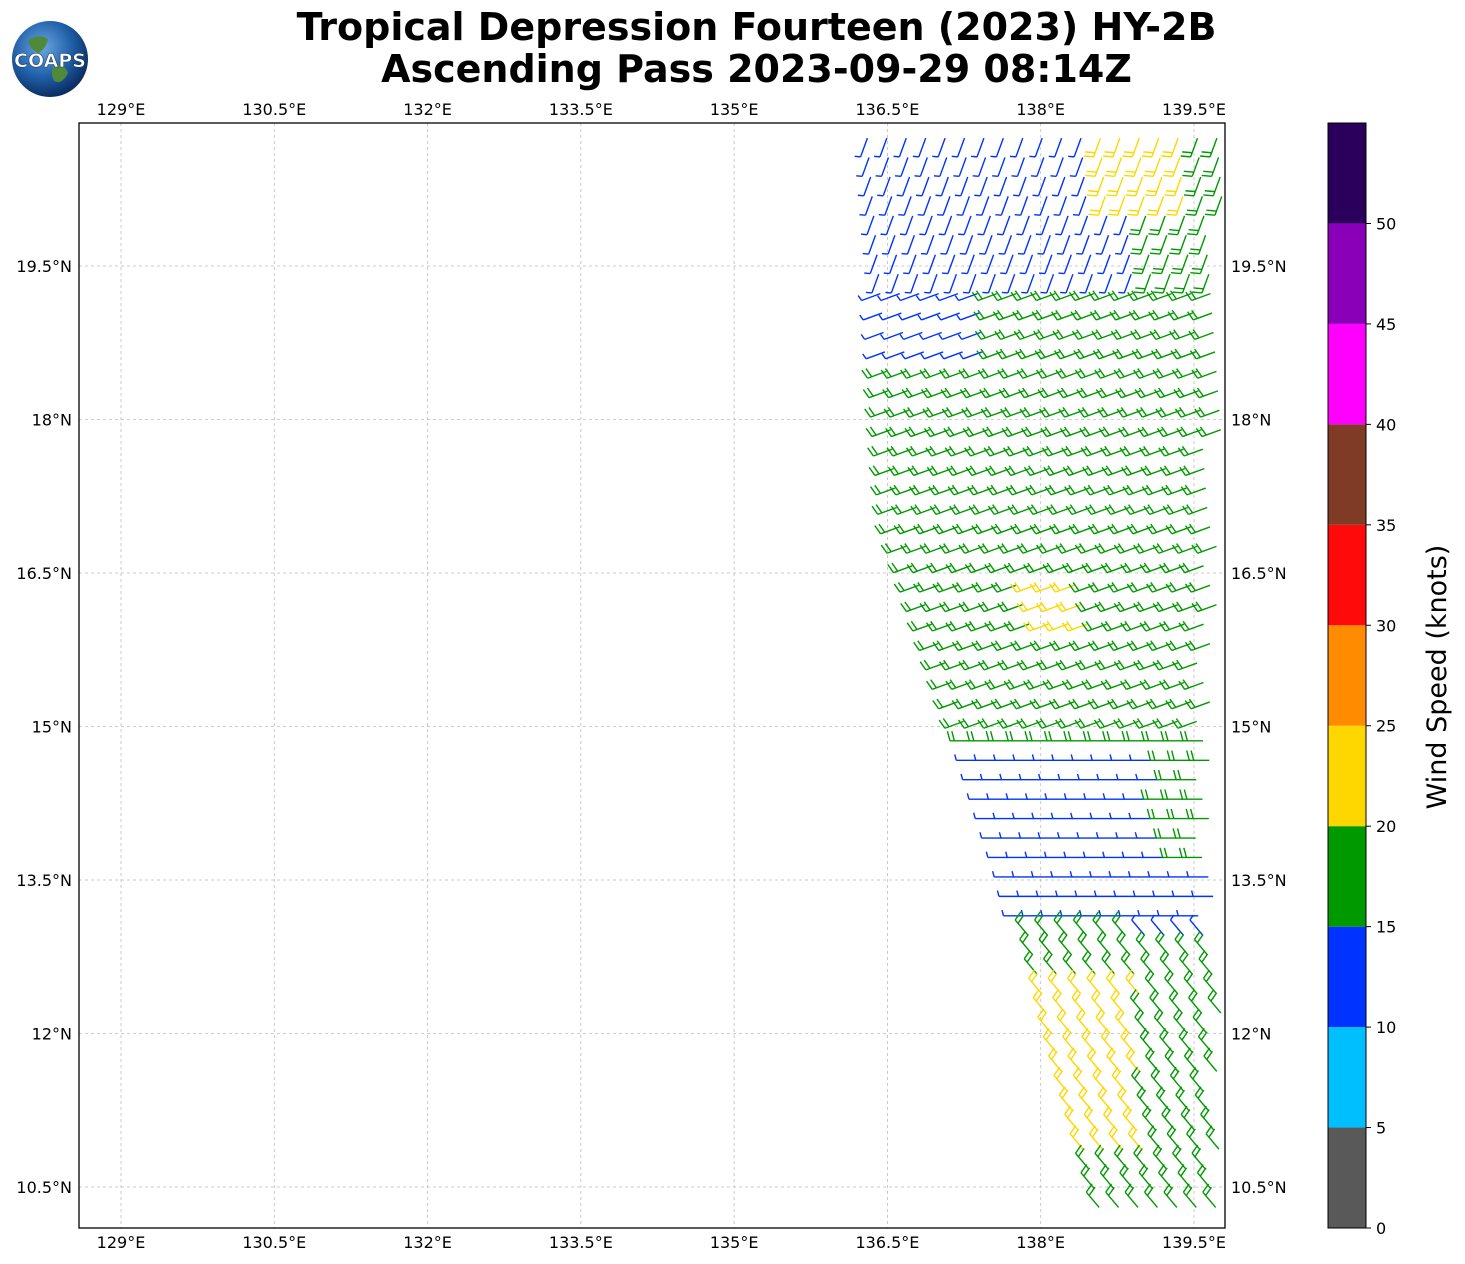  What do you see at coordinates (1386, 525) in the screenshot?
I see `colorbar-tick-label: 35` at bounding box center [1386, 525].